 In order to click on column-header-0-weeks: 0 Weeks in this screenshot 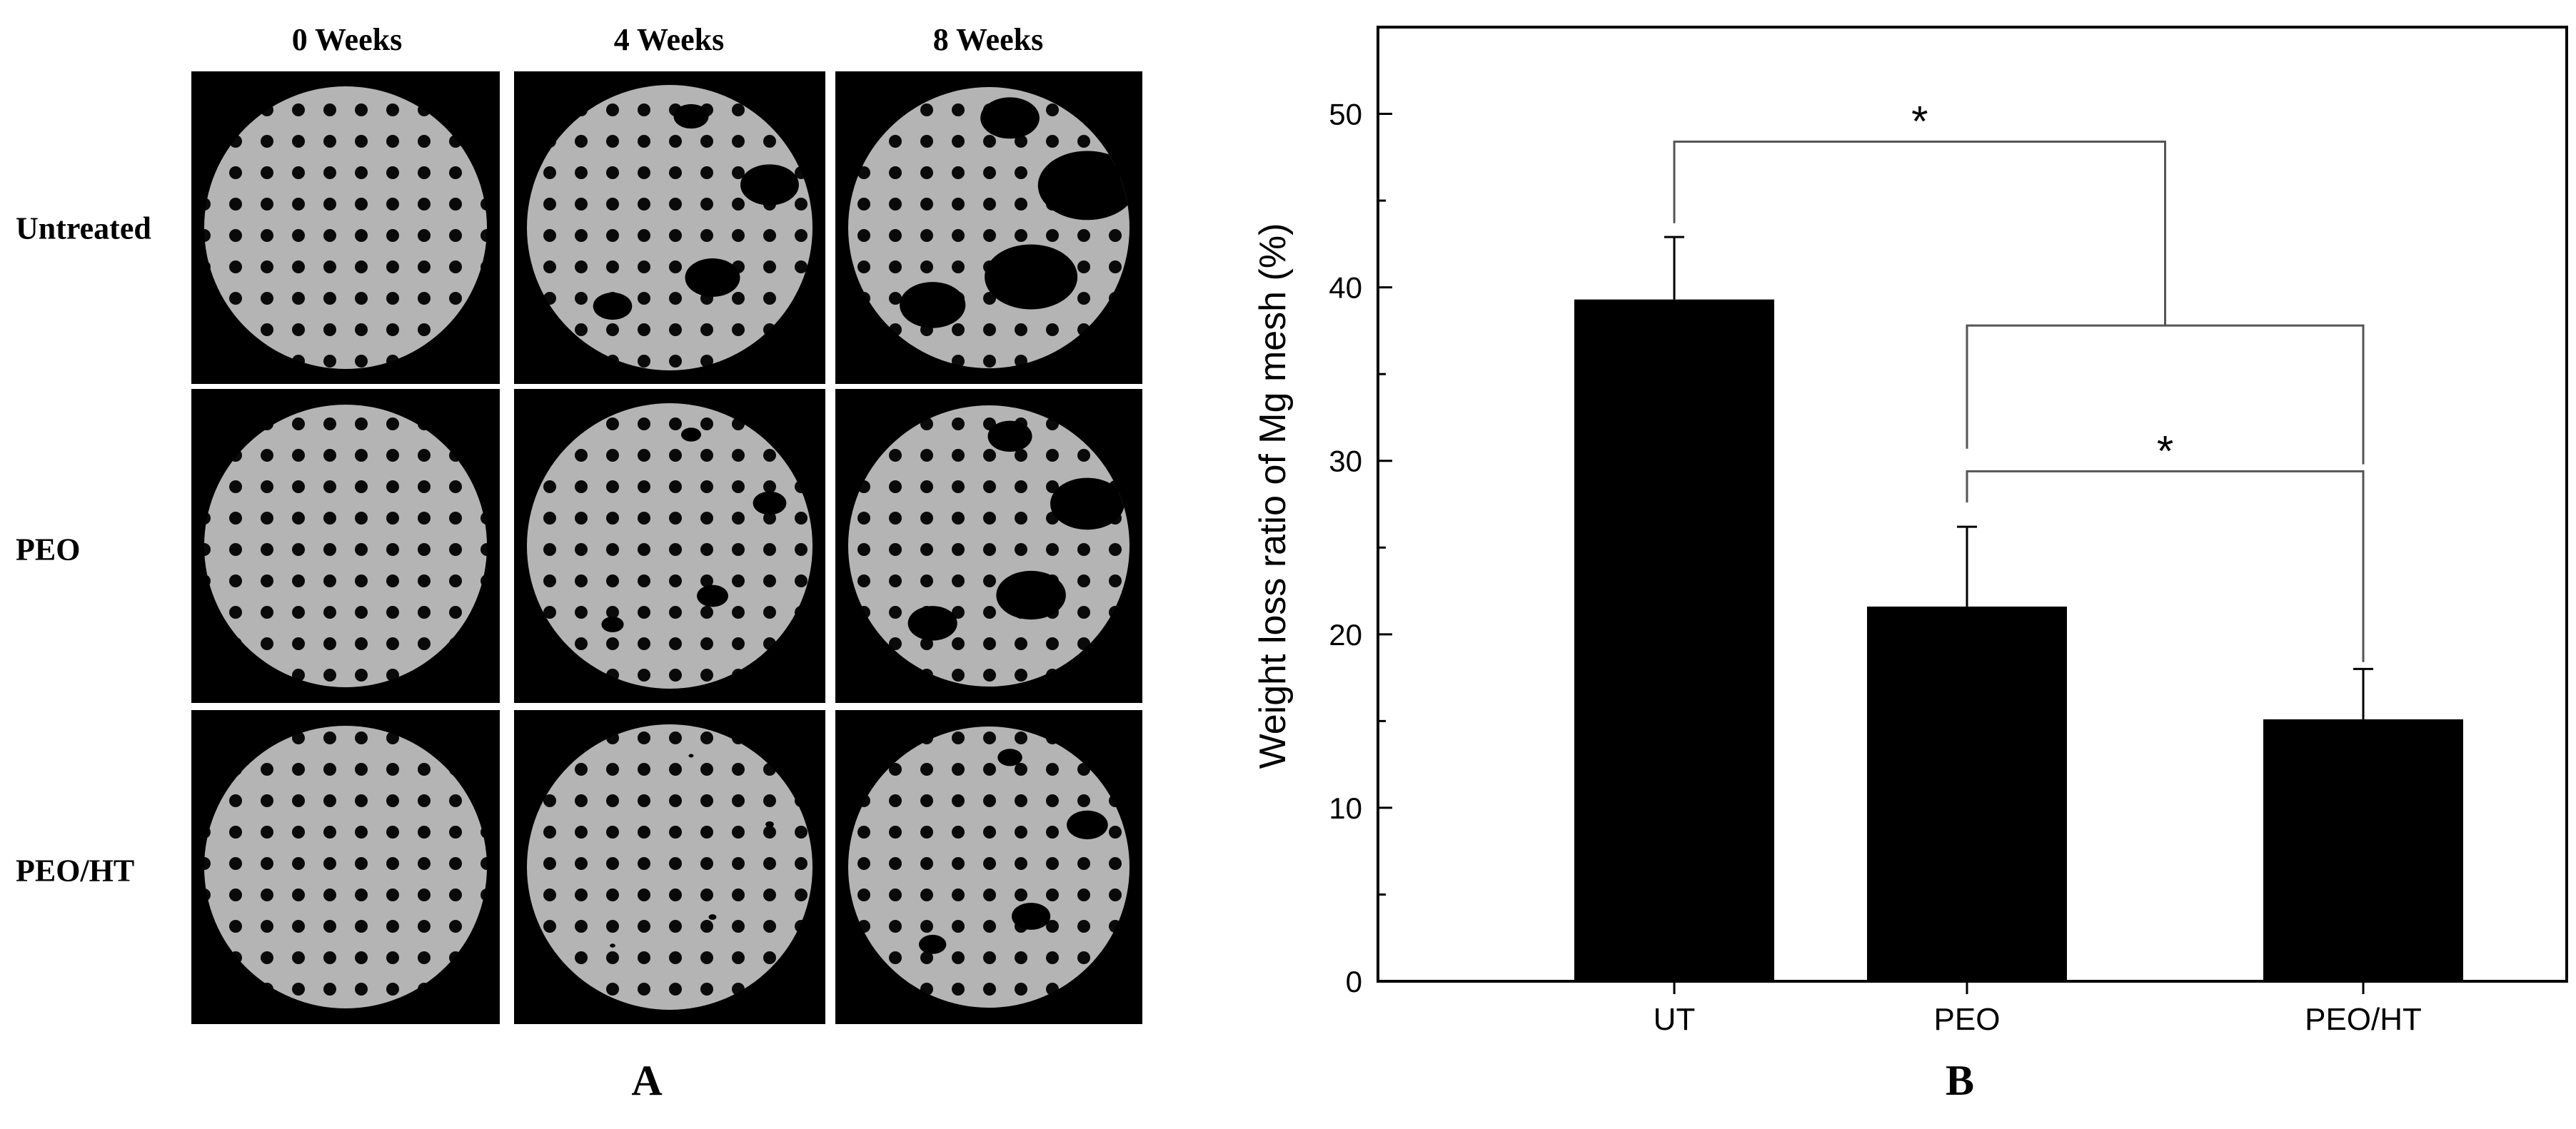, I will do `click(347, 39)`.